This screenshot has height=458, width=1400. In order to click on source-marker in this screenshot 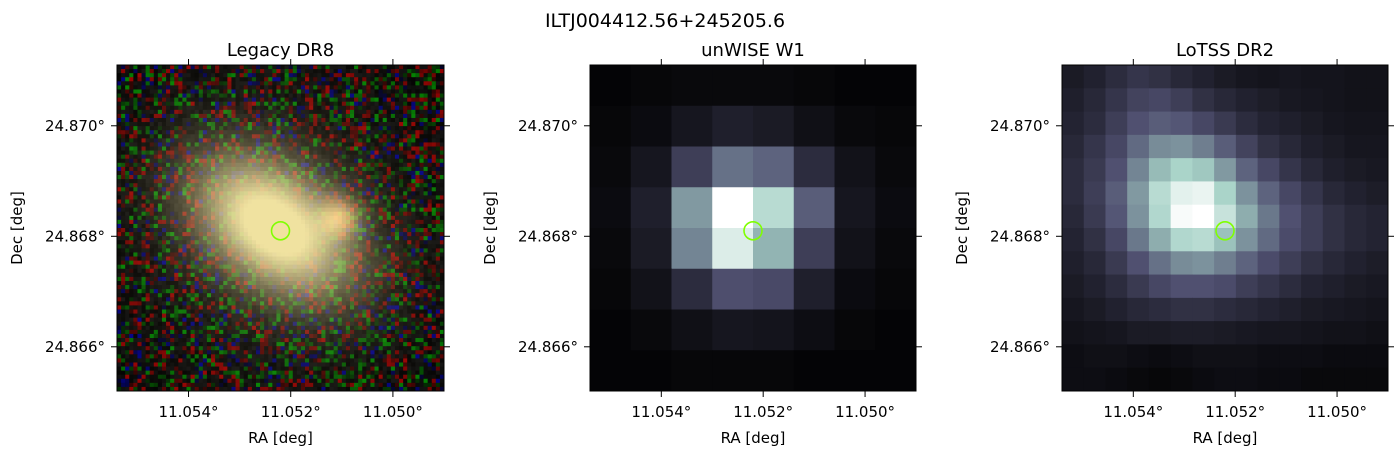, I will do `click(1225, 230)`.